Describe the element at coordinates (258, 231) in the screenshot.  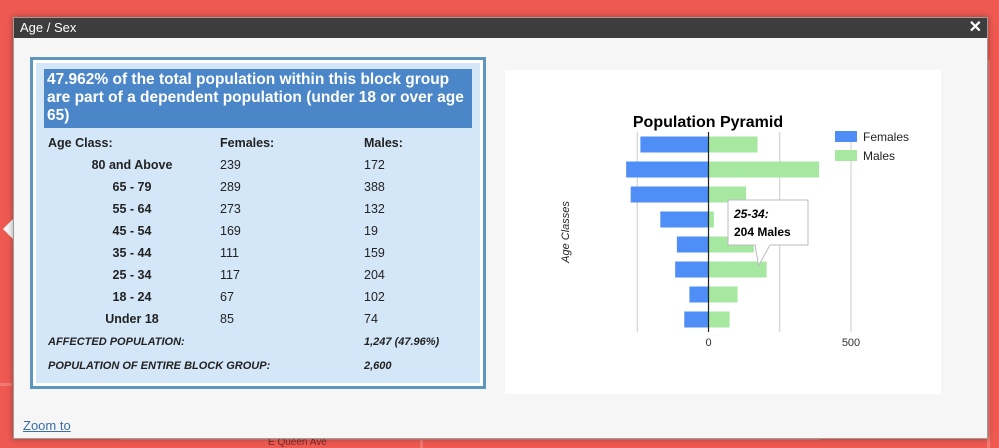
I see `table-row: 45 - 54 169 19` at that location.